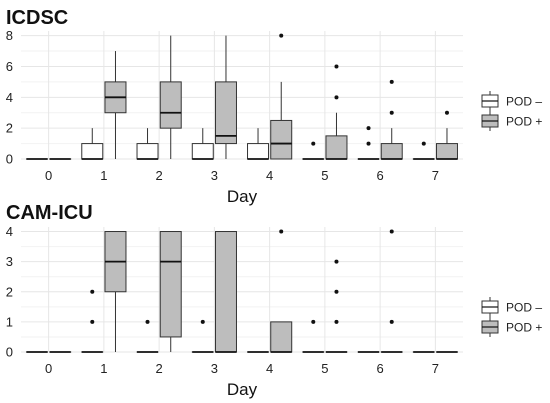  I want to click on y-tick-label: 8, so click(9, 35).